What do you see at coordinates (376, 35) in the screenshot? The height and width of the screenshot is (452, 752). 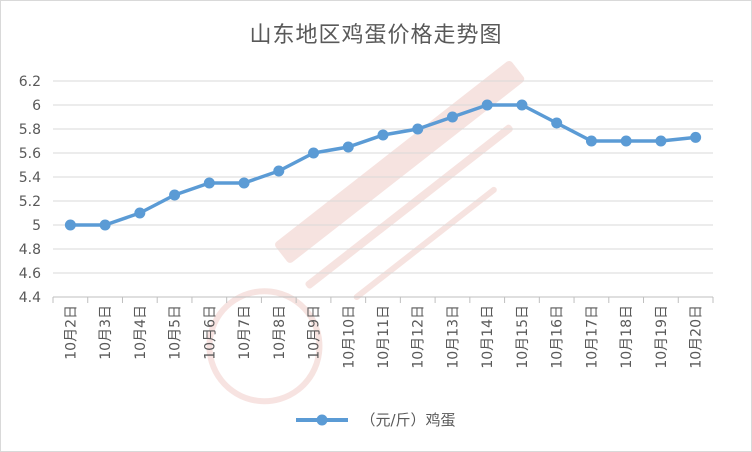 I see `chart-title: 山东地区鸡蛋价格走势图` at bounding box center [376, 35].